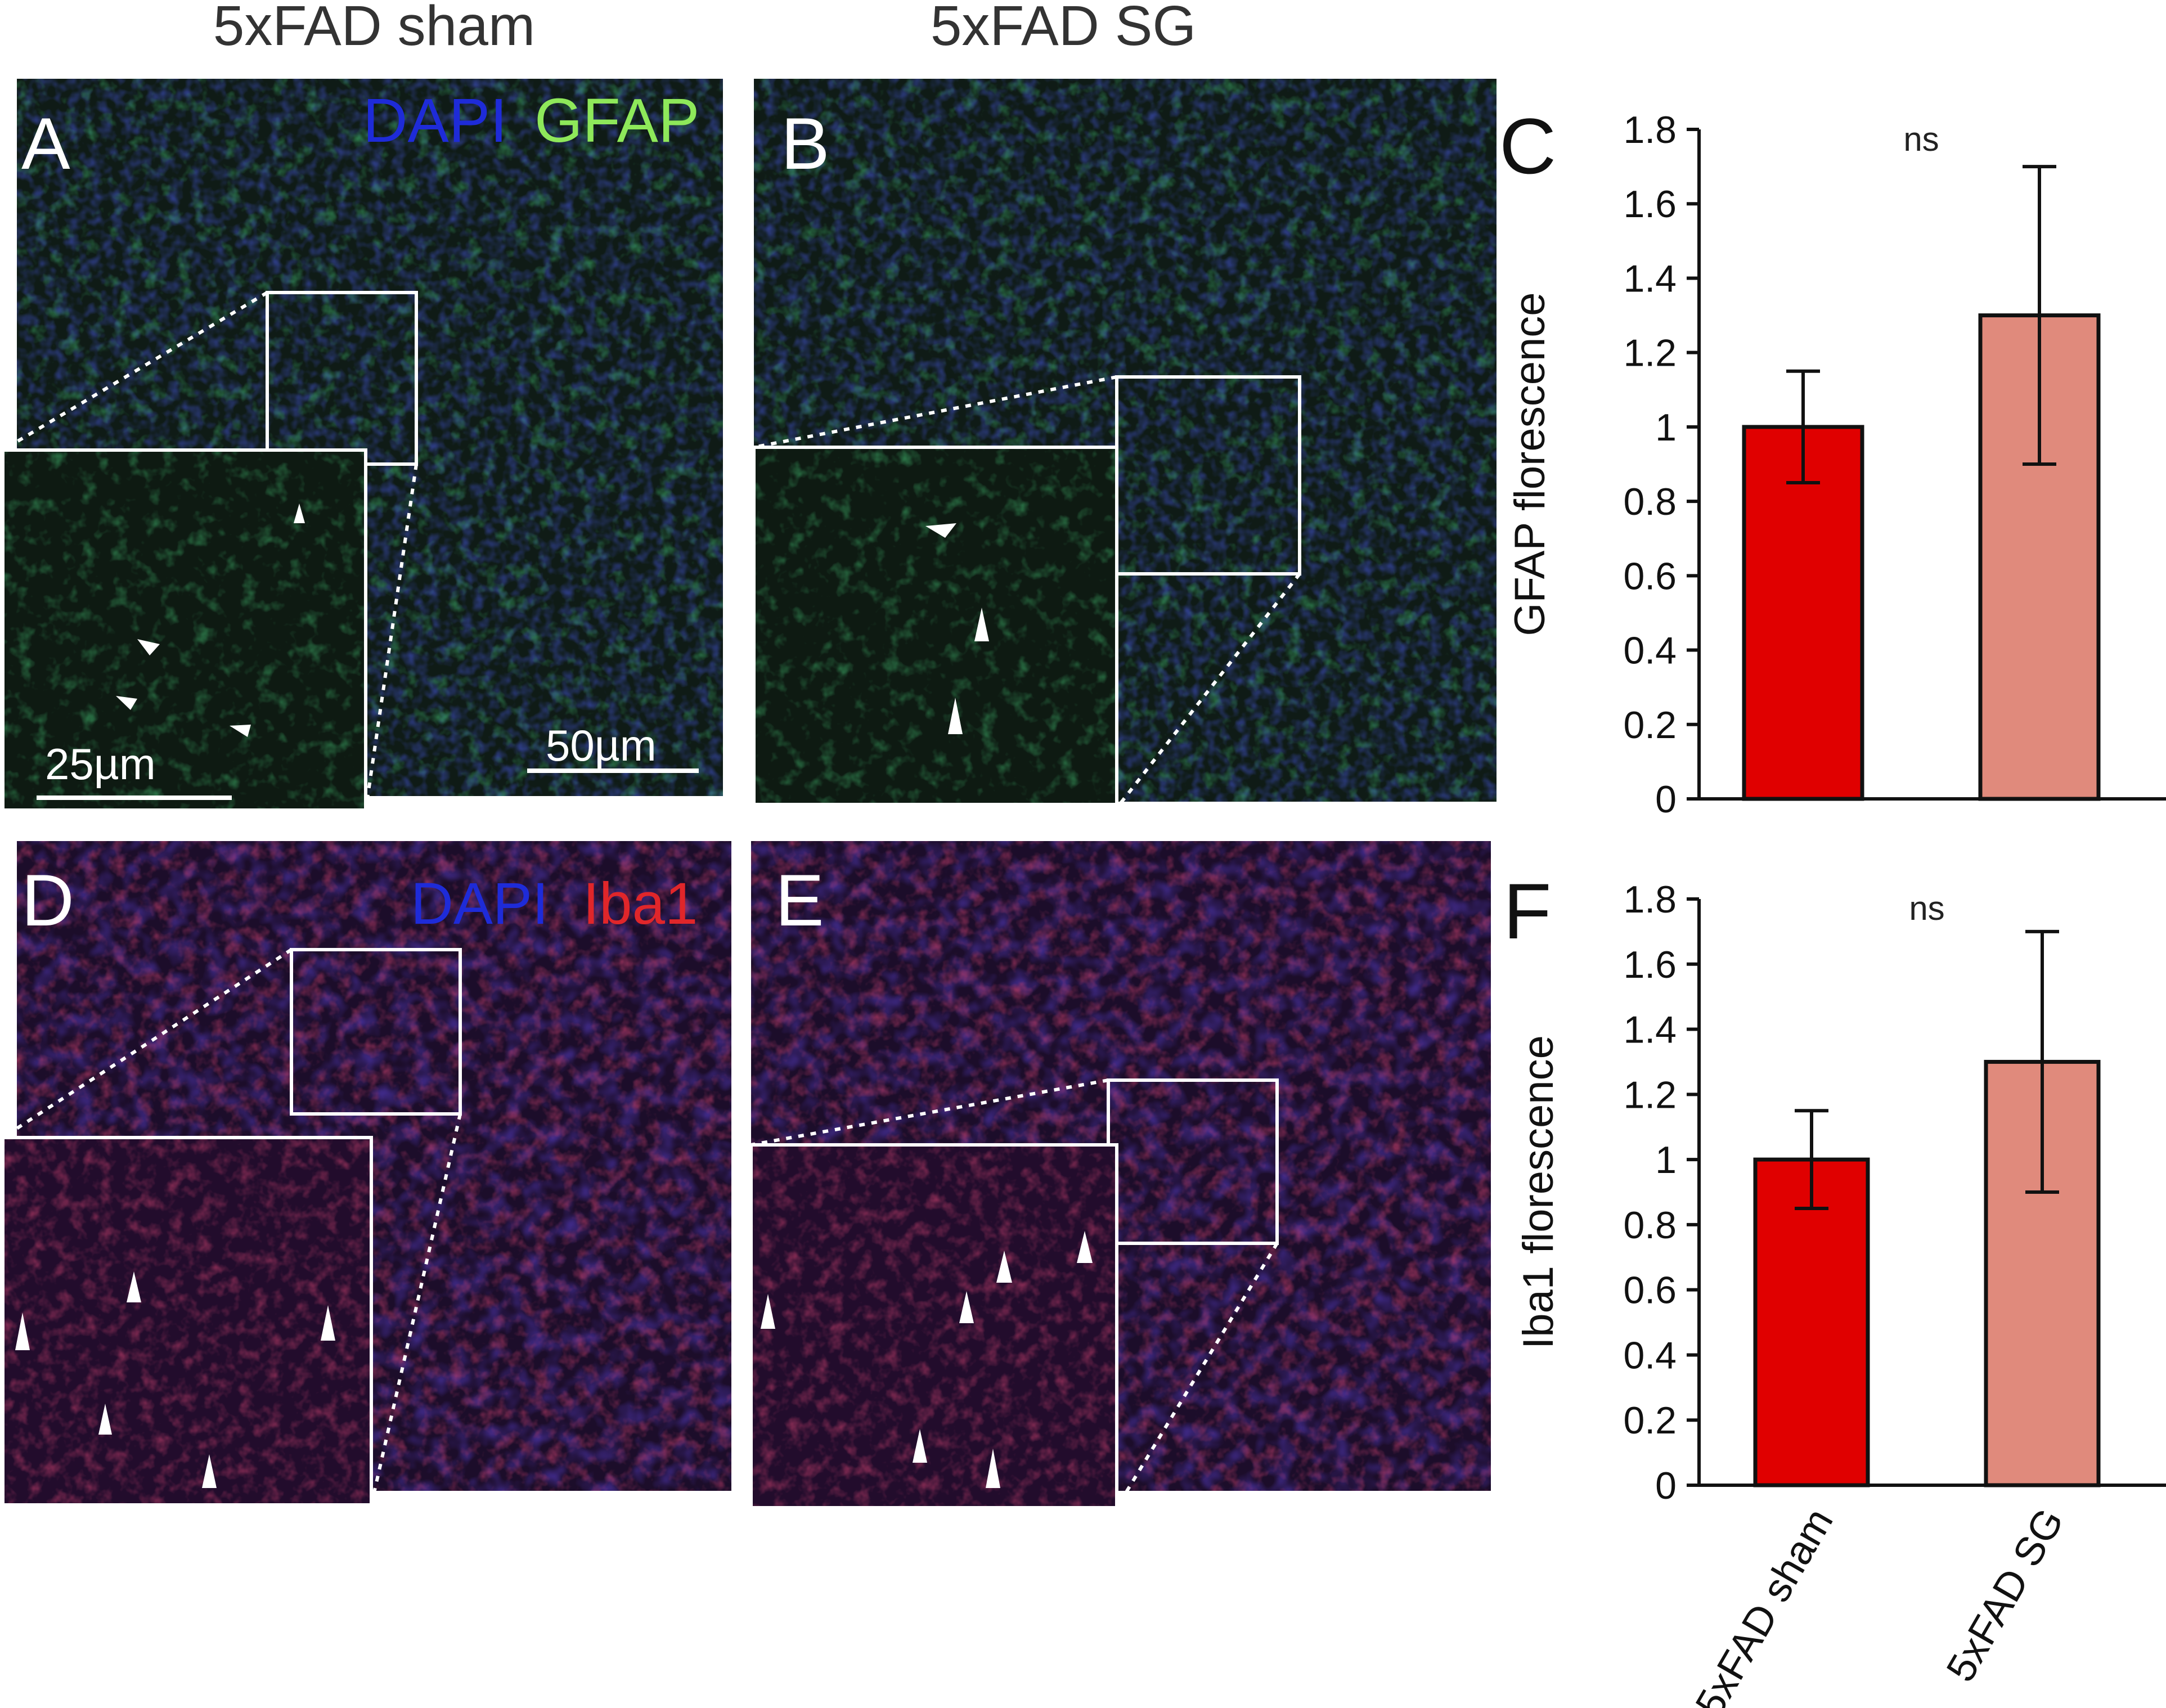 The image size is (2166, 1708). Describe the element at coordinates (1650, 651) in the screenshot. I see `chart-c-y-tick-label: 0.4` at that location.